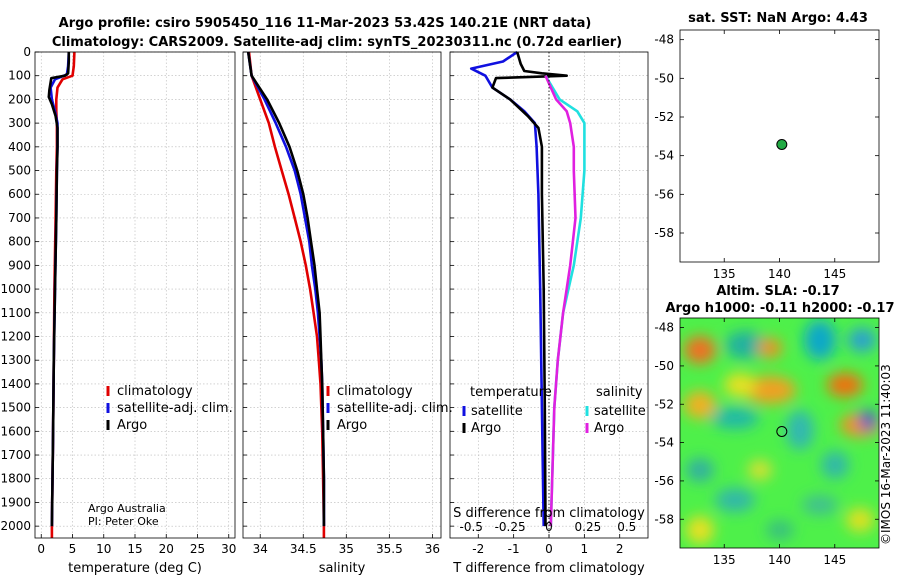 This screenshot has width=900, height=580. Describe the element at coordinates (15, 479) in the screenshot. I see `y-tick-label: 1800` at that location.